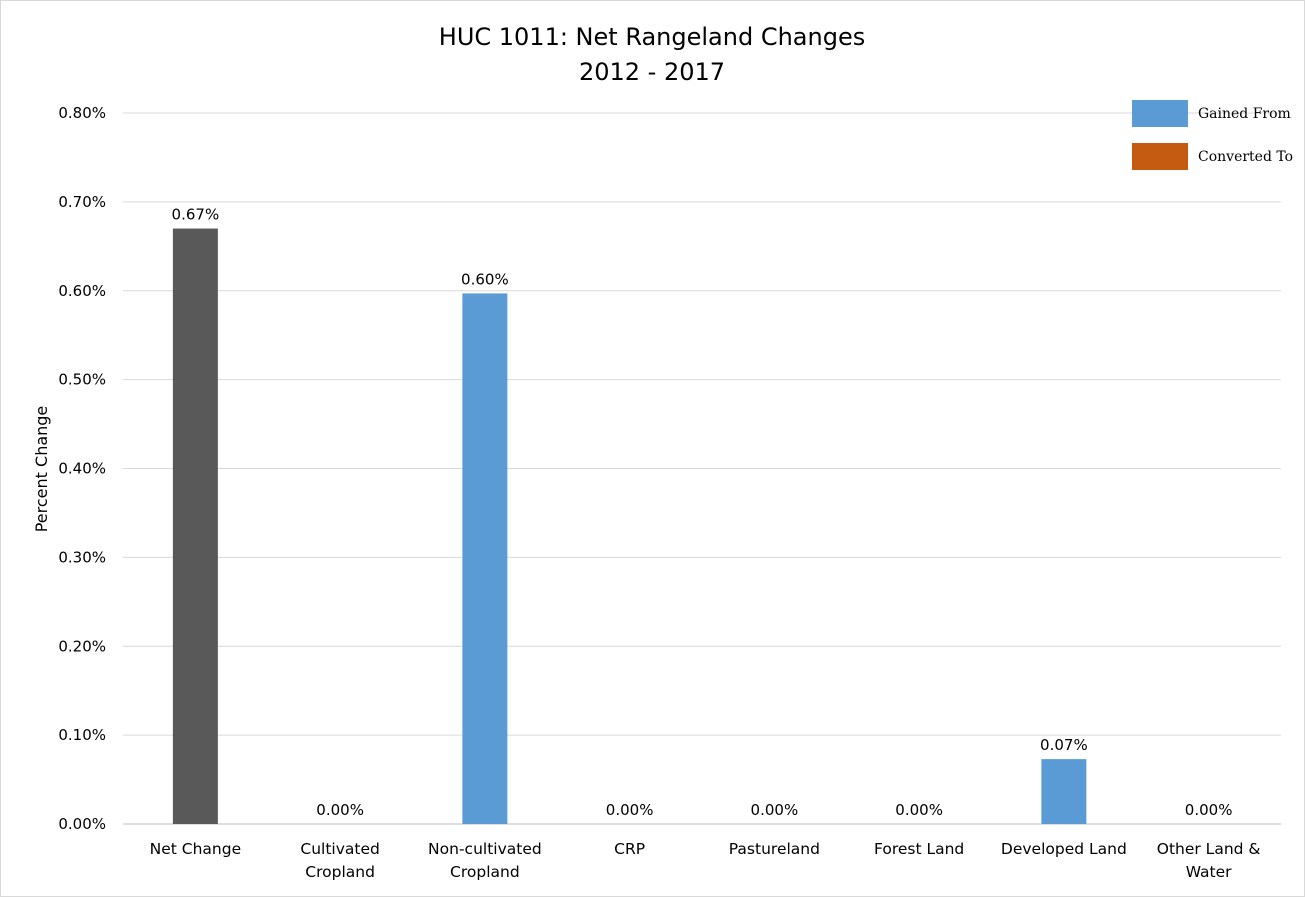 Image resolution: width=1305 pixels, height=897 pixels. I want to click on data-label: 0.60%, so click(485, 279).